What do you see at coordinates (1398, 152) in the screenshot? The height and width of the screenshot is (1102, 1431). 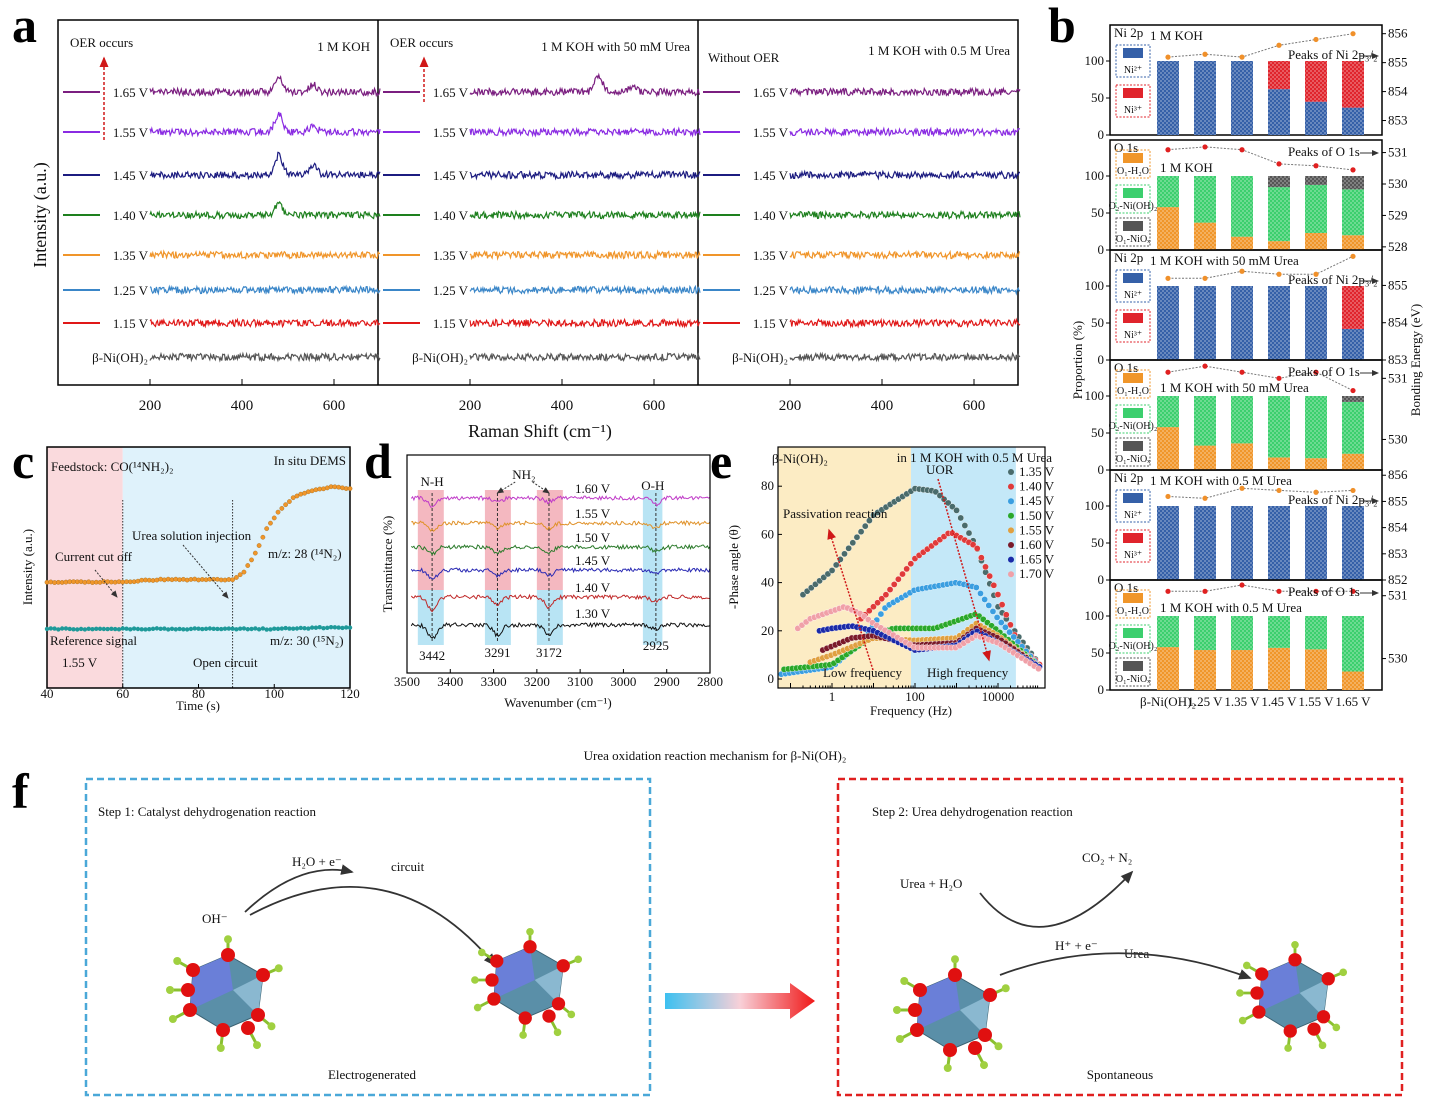 I see `y2-tick-label: 531` at bounding box center [1398, 152].